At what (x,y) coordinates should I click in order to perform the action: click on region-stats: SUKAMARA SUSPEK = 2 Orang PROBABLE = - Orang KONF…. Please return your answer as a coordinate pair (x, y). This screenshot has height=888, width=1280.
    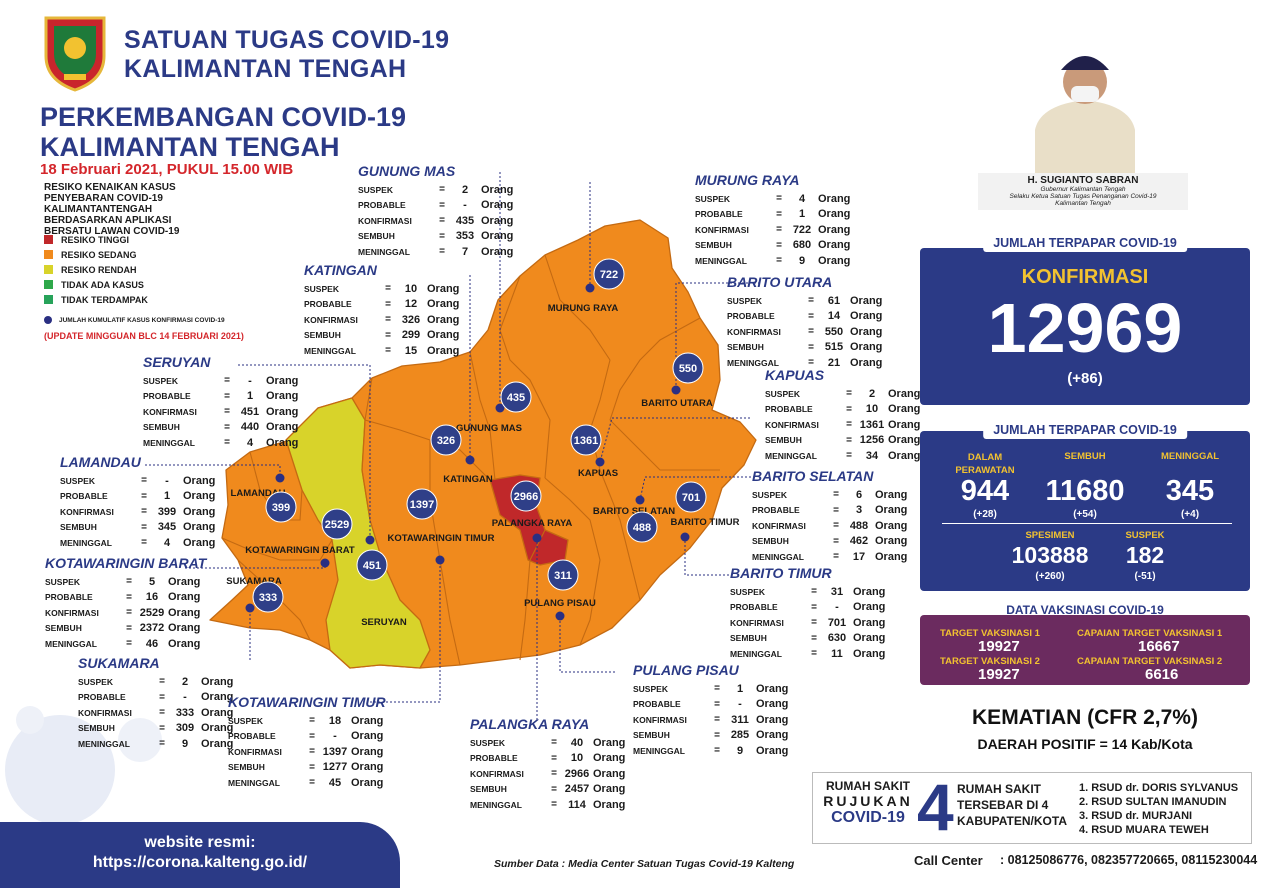
    Looking at the image, I should click on (155, 703).